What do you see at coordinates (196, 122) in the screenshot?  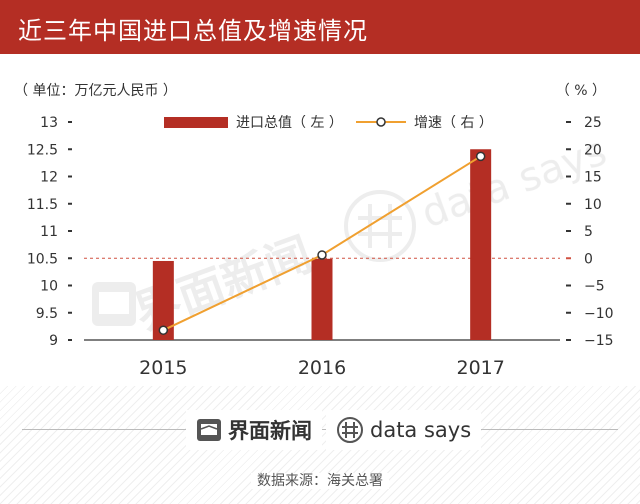 I see `legend-bar-swatch` at bounding box center [196, 122].